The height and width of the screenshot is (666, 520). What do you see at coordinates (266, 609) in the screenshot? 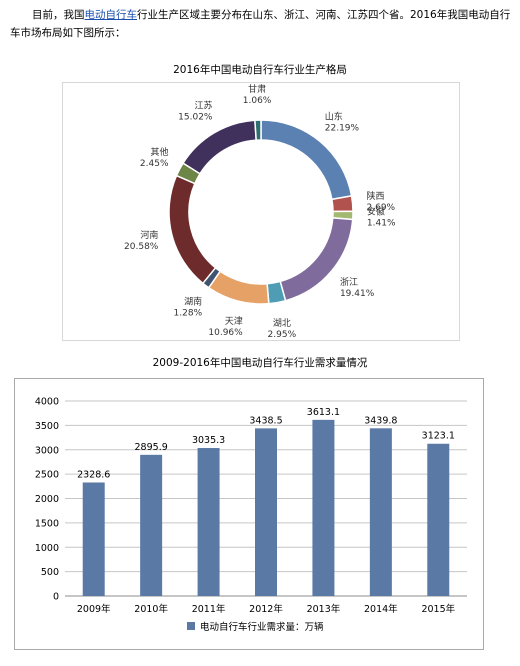
I see `x-tick-label: 2012年` at bounding box center [266, 609].